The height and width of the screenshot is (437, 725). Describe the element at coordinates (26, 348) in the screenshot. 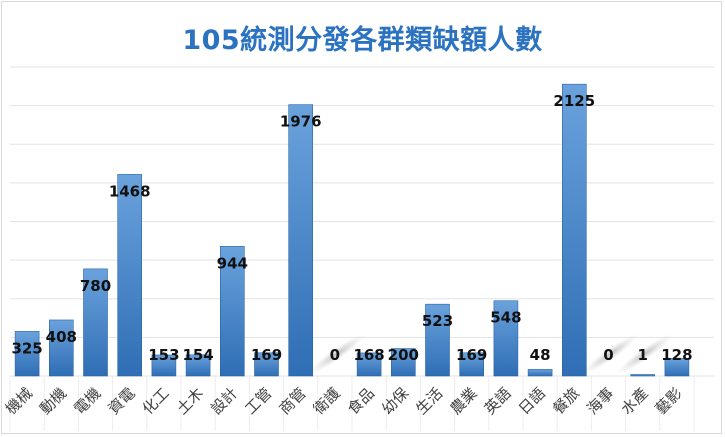

I see `value-label-機械: 325` at that location.